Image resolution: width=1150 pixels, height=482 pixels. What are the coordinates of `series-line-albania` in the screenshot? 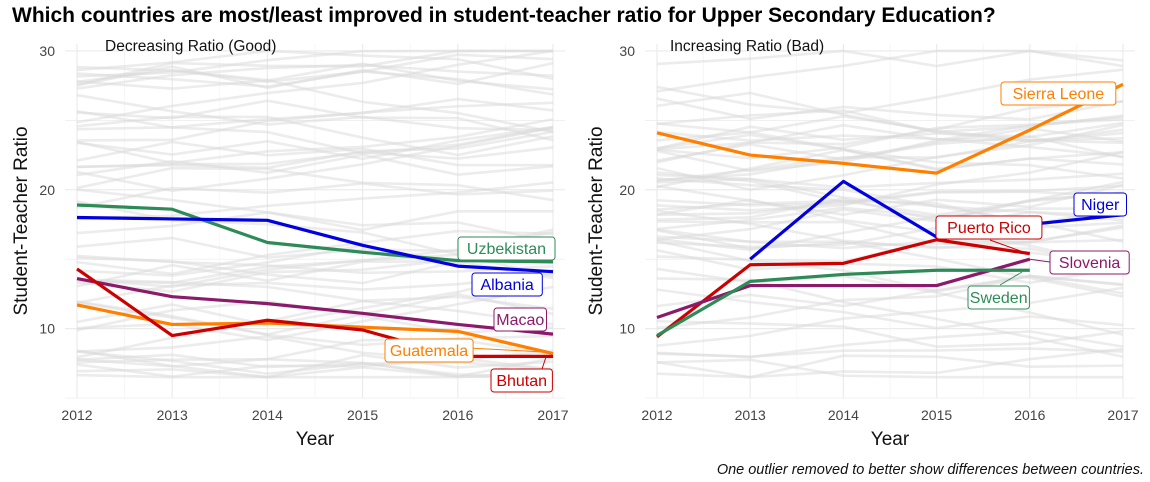 It's located at (315, 244).